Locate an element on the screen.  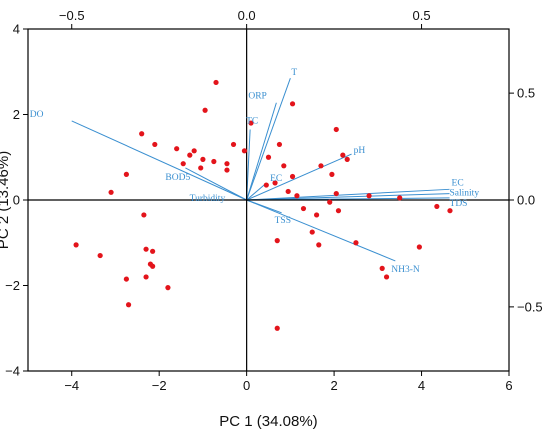
loading-label-tss: TSS is located at coordinates (283, 221).